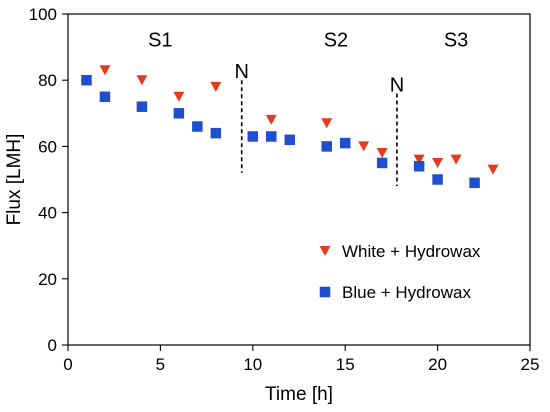  What do you see at coordinates (252, 364) in the screenshot?
I see `x-tick-label: 10` at bounding box center [252, 364].